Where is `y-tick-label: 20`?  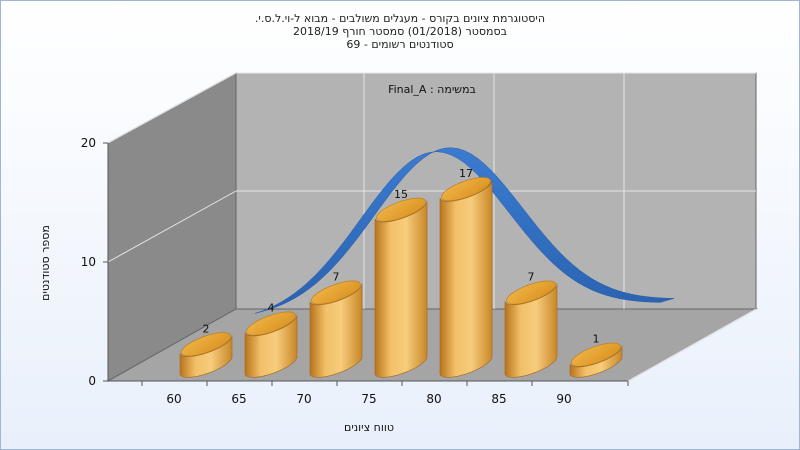
y-tick-label: 20 is located at coordinates (88, 143).